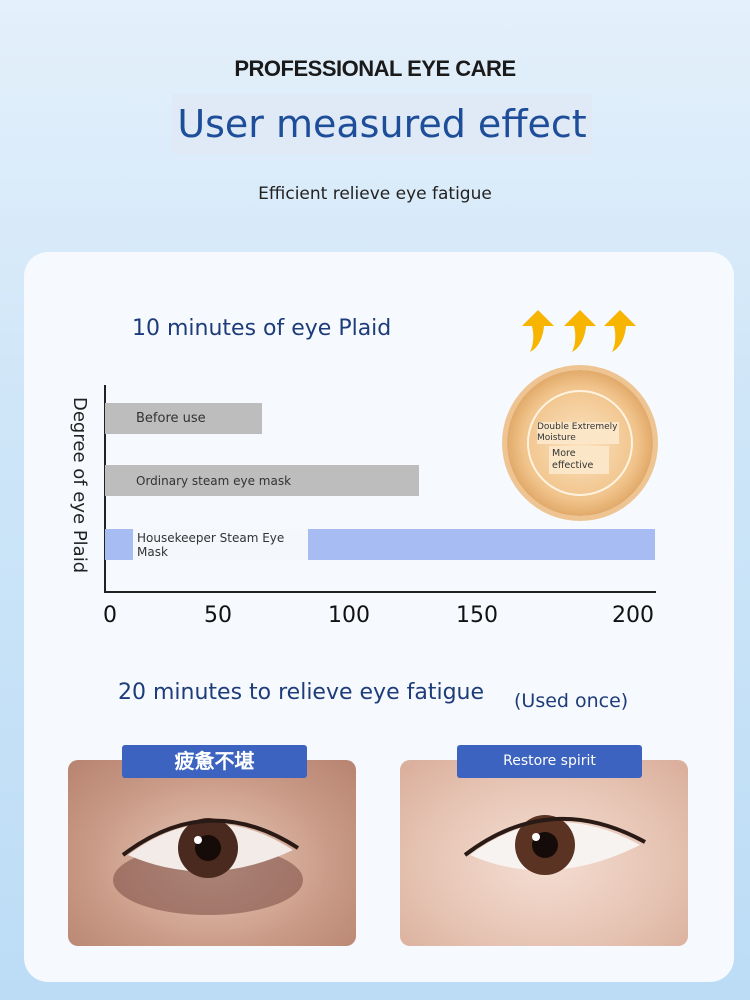 The image size is (750, 1000). I want to click on x-tick-label: 0, so click(110, 615).